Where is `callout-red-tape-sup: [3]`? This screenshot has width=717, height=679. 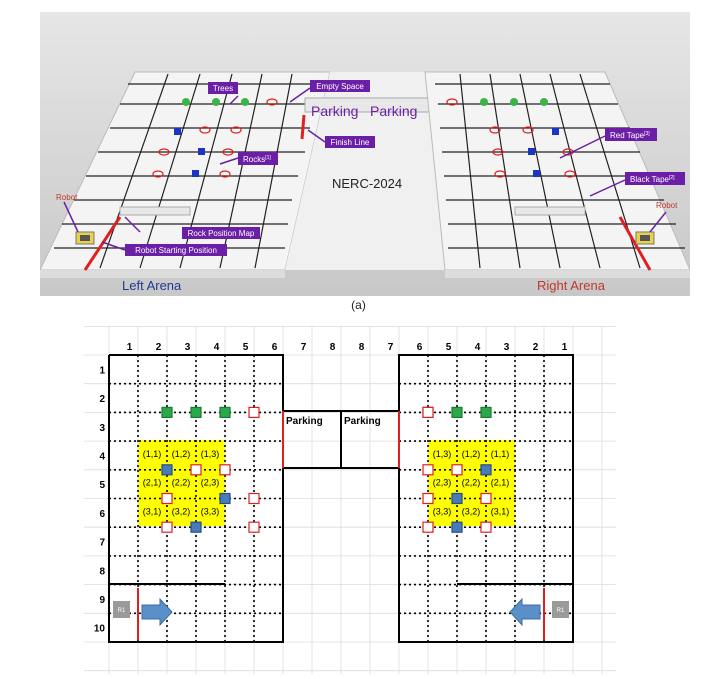 callout-red-tape-sup: [3] is located at coordinates (647, 134).